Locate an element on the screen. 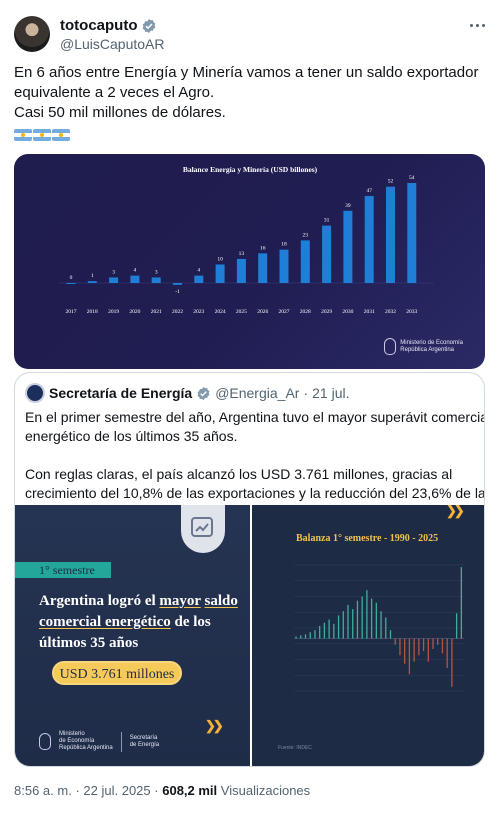  x-tick-label: 2019 is located at coordinates (113, 312).